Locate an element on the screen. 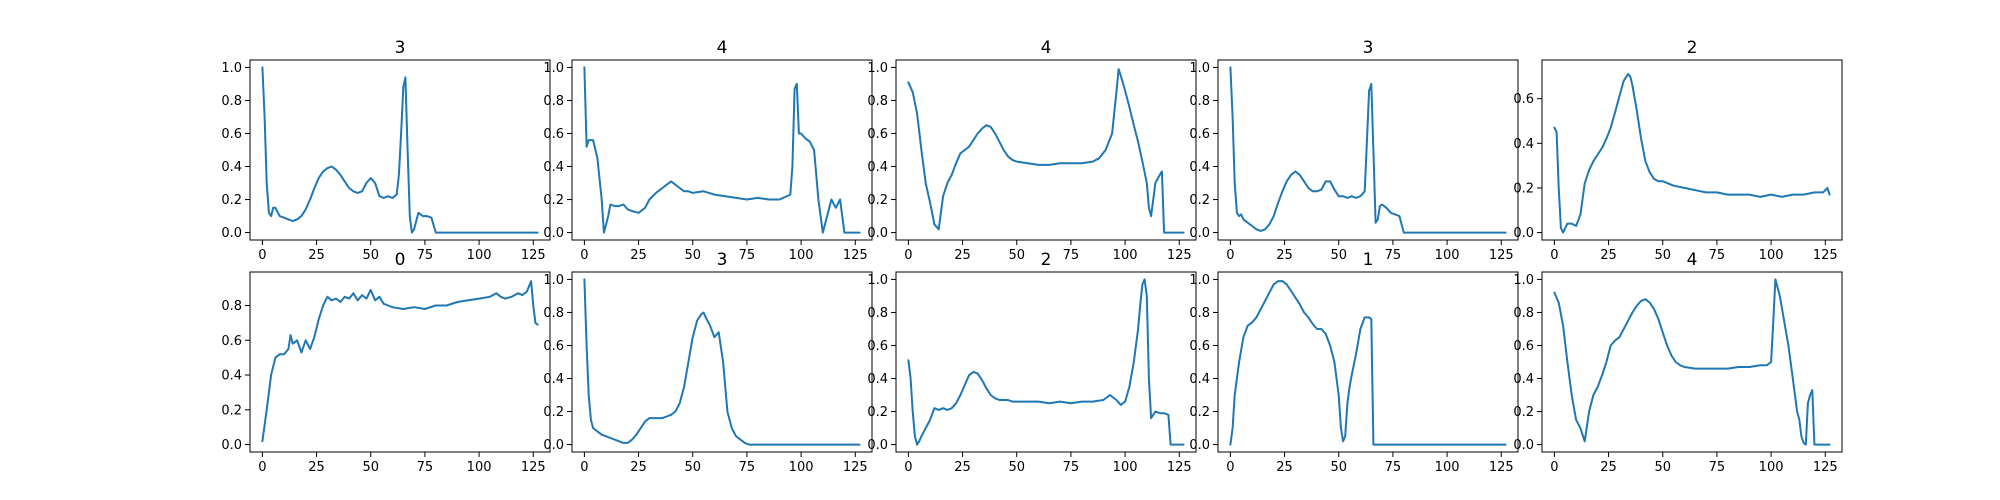 The width and height of the screenshot is (2000, 500). subplot-4: 3 0 25 50 75 100 125 0.0 0.2 0.4 0.6 0.8 1.0 is located at coordinates (1354, 150).